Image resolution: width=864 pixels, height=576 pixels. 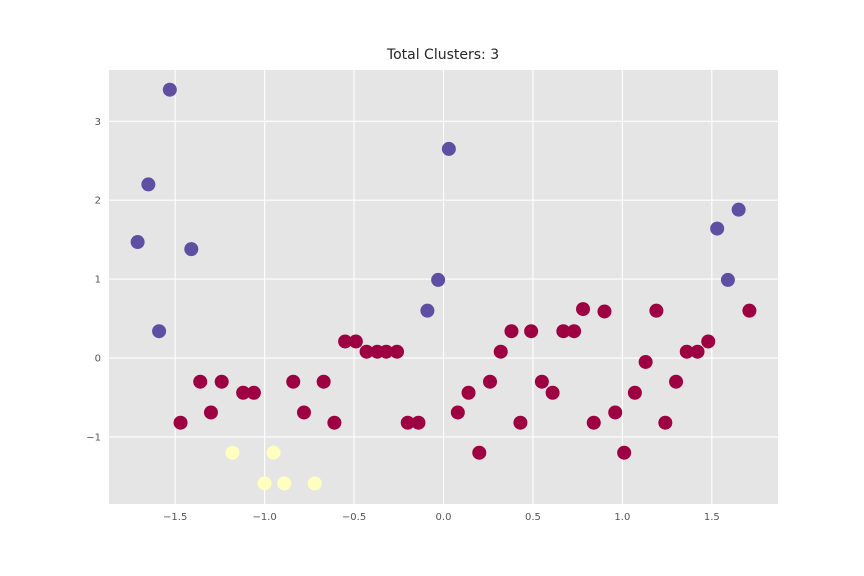 I want to click on x-tick-label: 1.0, so click(x=622, y=517).